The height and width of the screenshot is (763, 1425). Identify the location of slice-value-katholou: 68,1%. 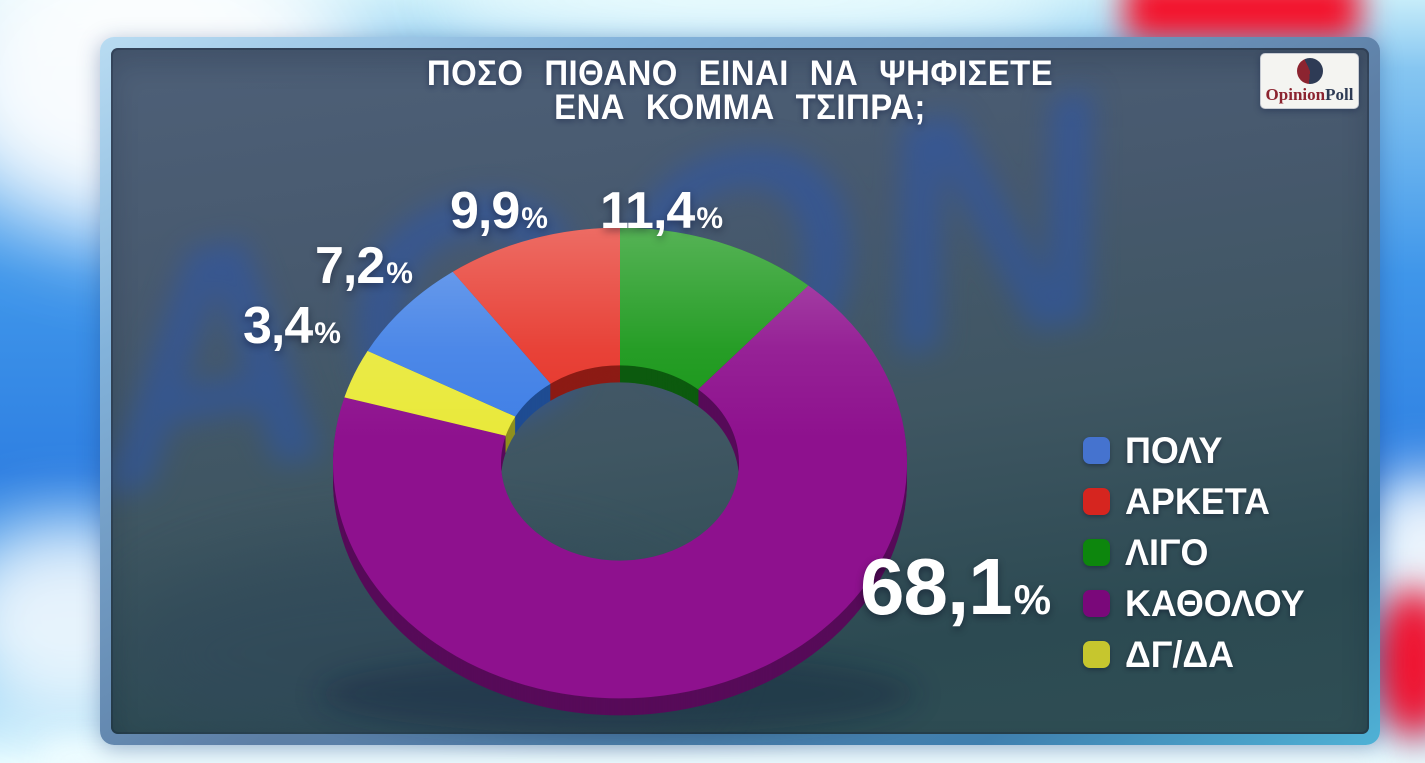
(956, 586).